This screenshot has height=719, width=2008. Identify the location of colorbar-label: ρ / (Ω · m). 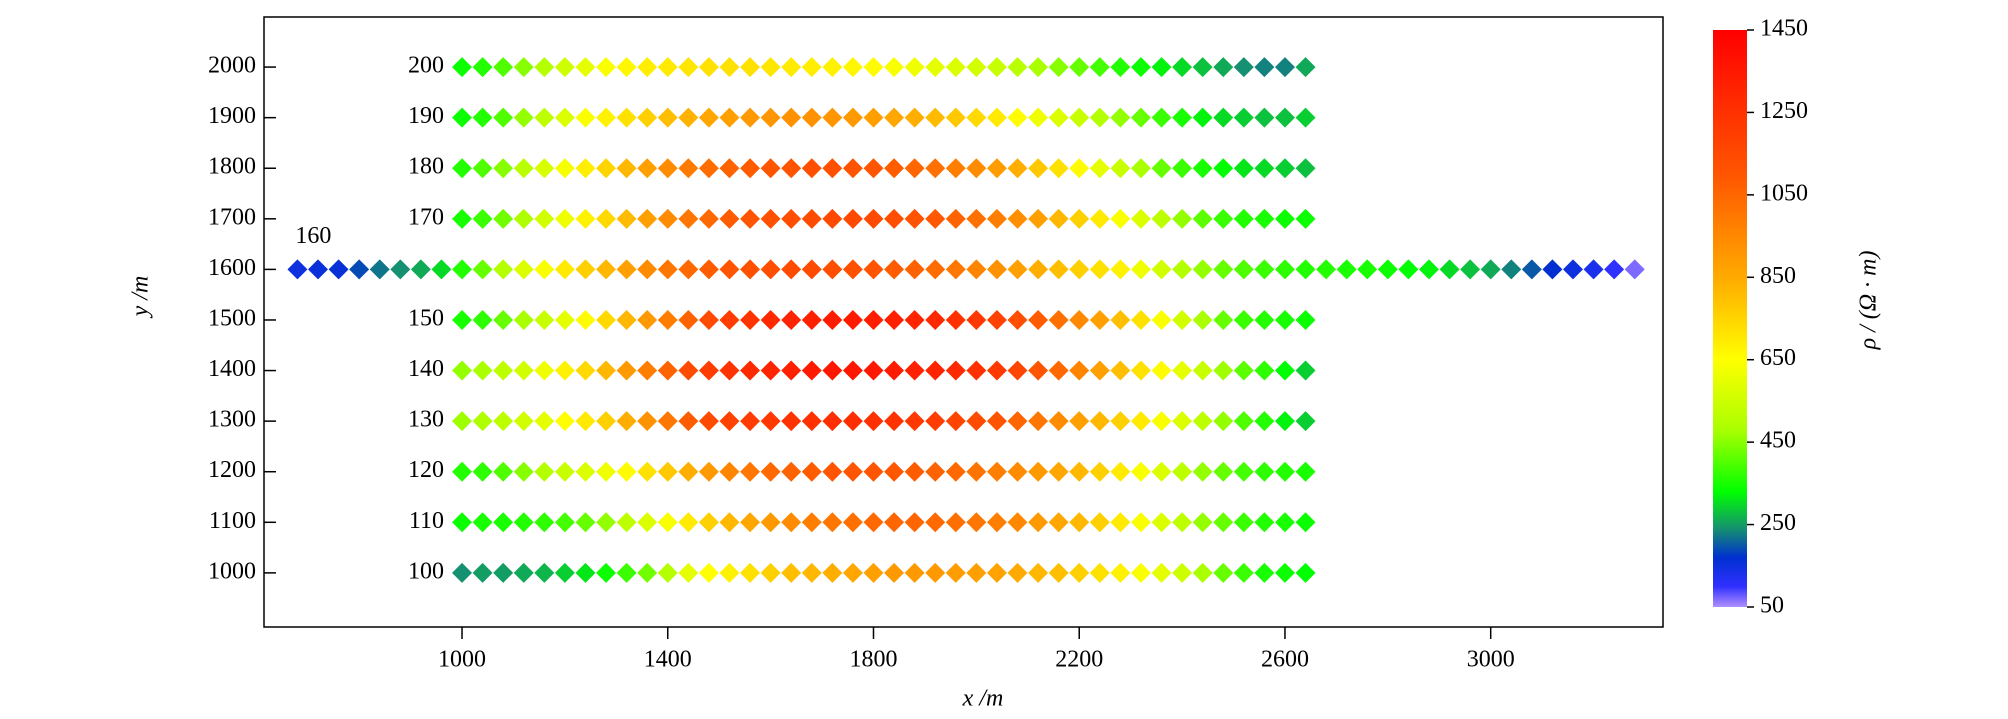
(1869, 301).